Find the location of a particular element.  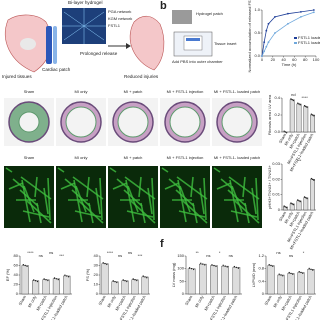

arrow is located at coordinates (128, 46).